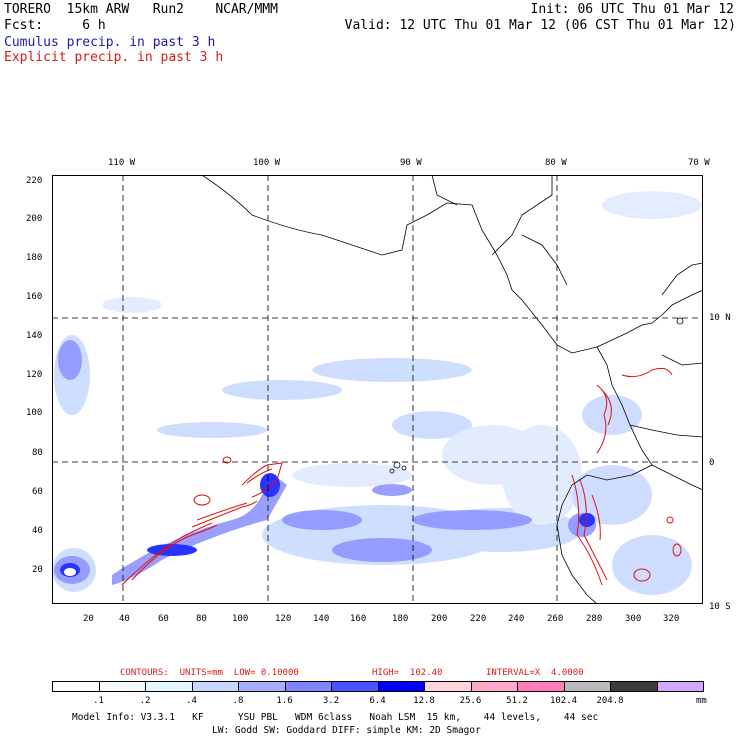 Image resolution: width=740 pixels, height=740 pixels. Describe the element at coordinates (470, 701) in the screenshot. I see `colorbar-label: 25.6` at that location.